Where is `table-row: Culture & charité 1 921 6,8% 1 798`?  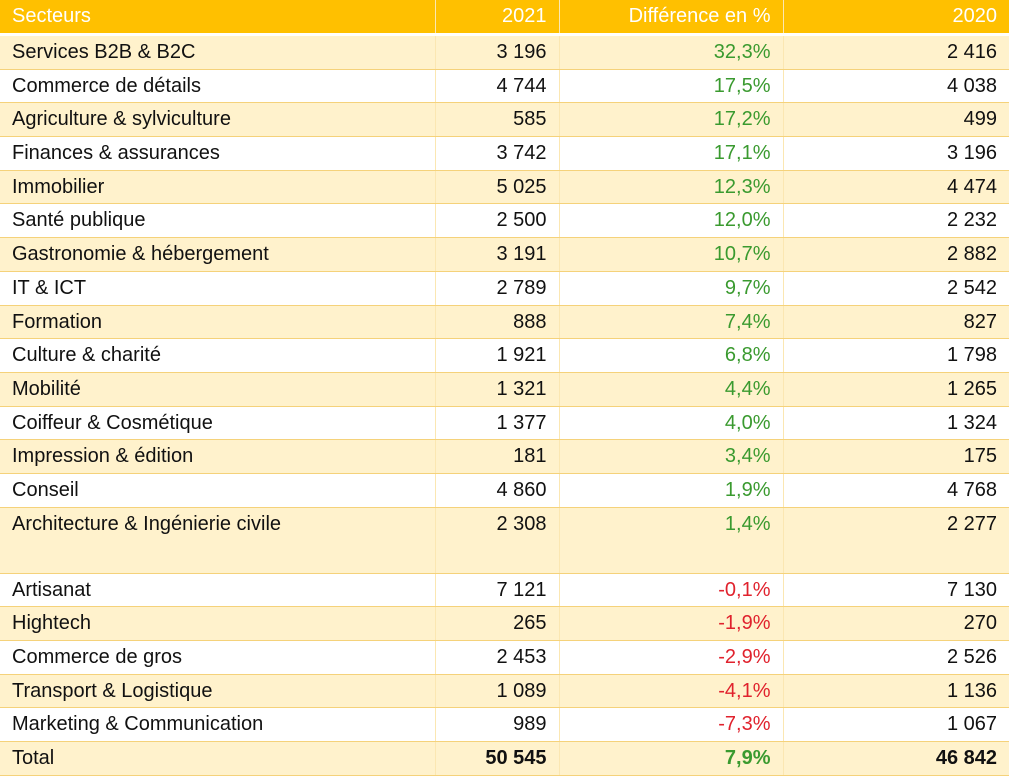
table-row: Culture & charité 1 921 6,8% 1 798 is located at coordinates (504, 355).